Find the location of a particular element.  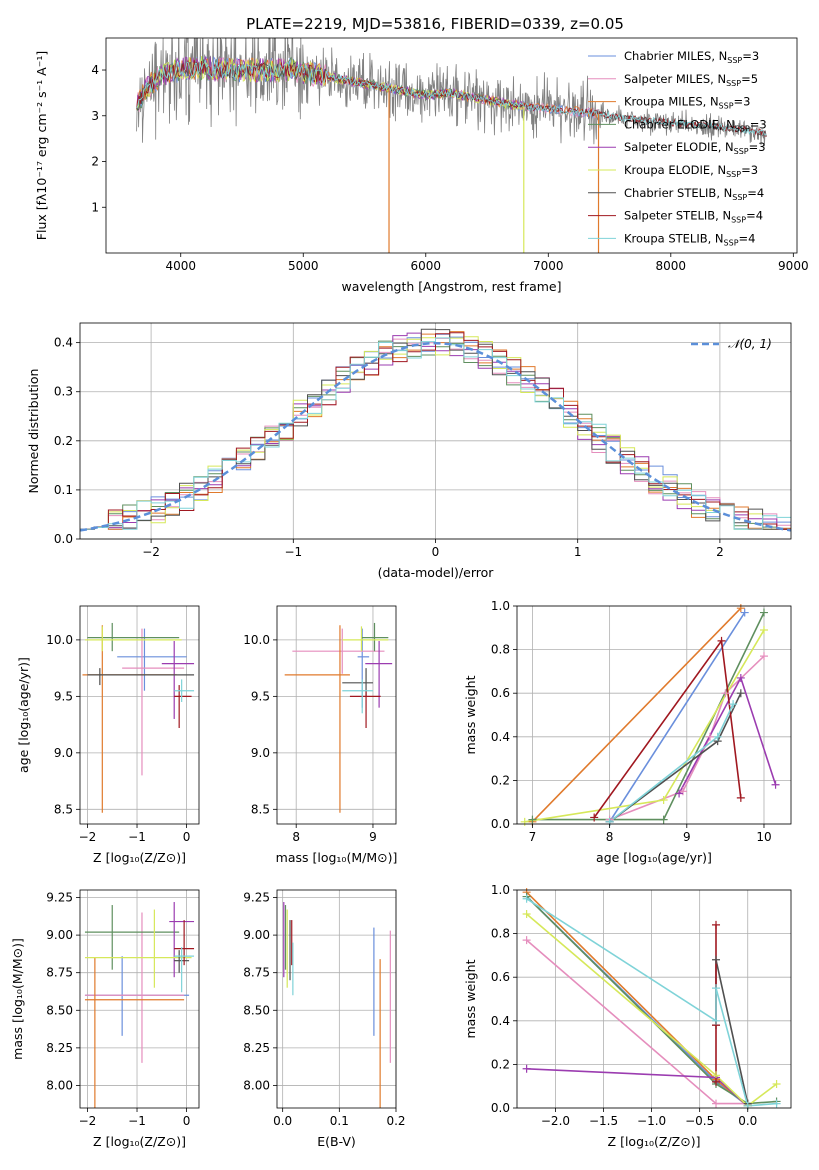

y-tick-label: 0.3 is located at coordinates (63, 392).